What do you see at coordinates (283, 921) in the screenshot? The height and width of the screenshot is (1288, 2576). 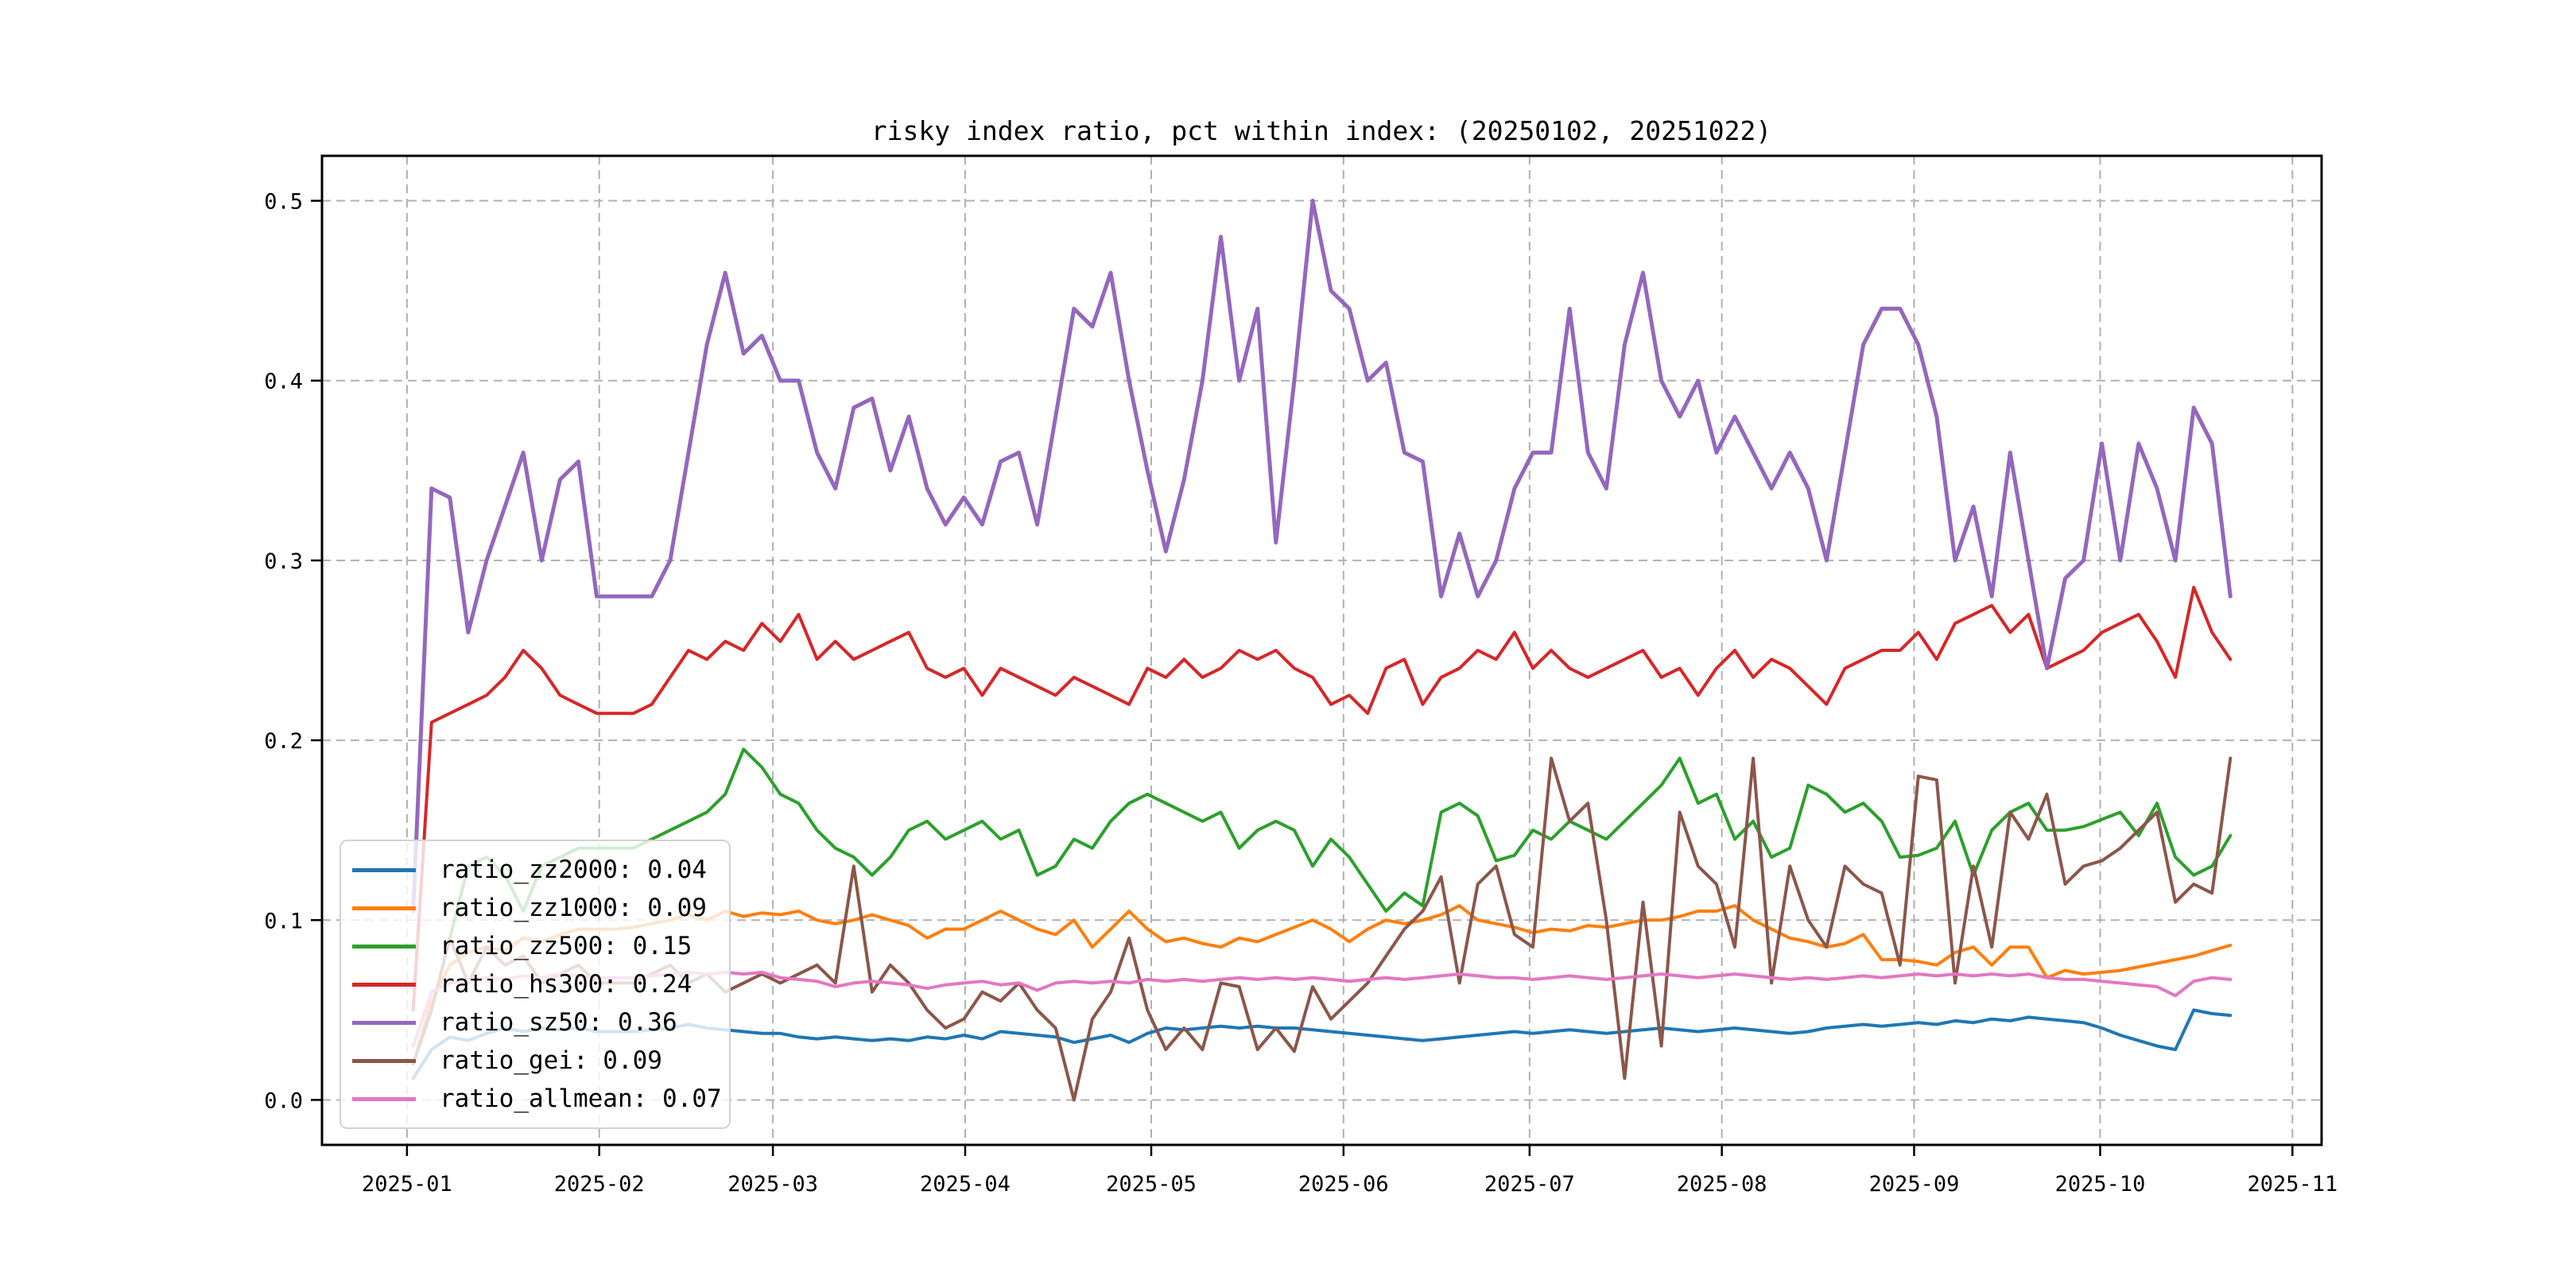 I see `y-tick-label: 0.1` at bounding box center [283, 921].